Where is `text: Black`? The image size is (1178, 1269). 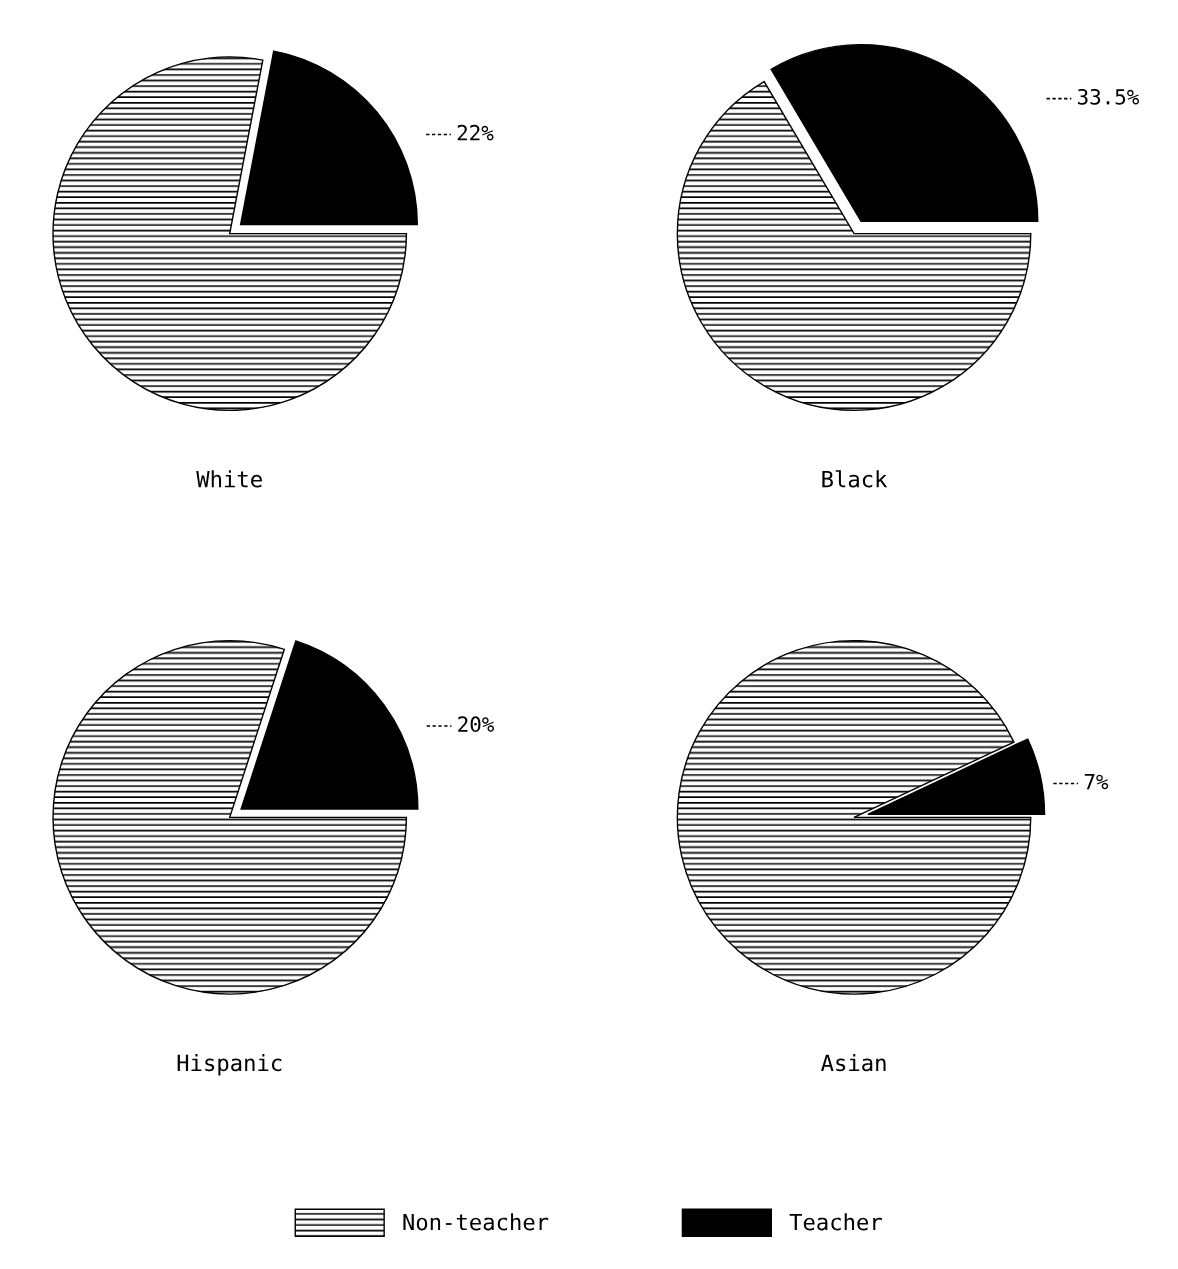
text: Black is located at coordinates (855, 479).